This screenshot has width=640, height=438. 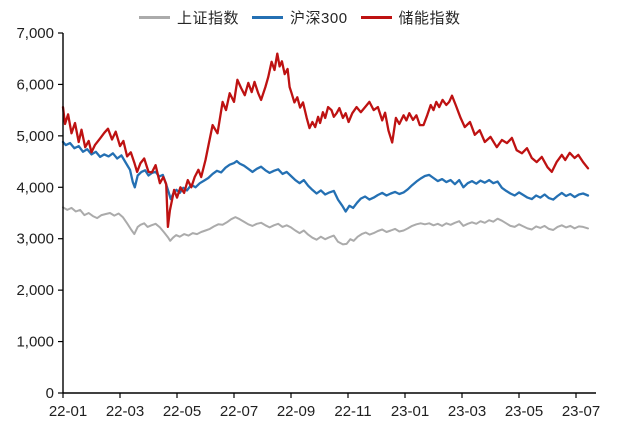 What do you see at coordinates (50, 393) in the screenshot?
I see `y-axis-tick-label: 0` at bounding box center [50, 393].